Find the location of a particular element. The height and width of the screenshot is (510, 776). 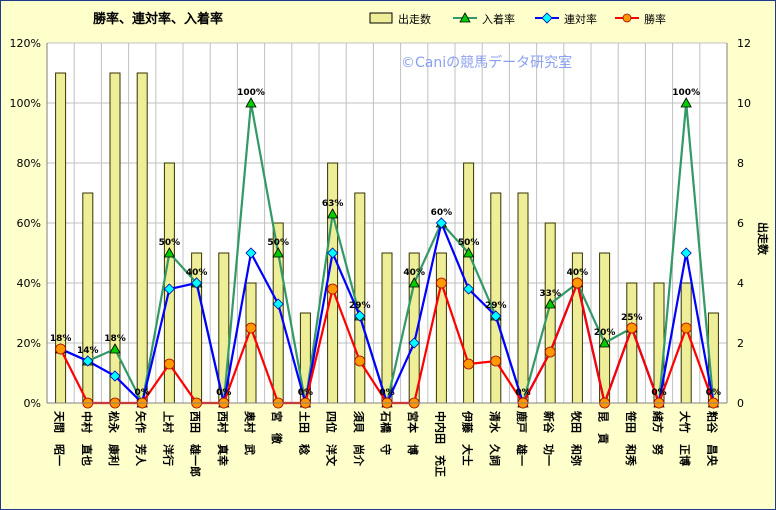

y-tick-label: 120% is located at coordinates (25, 43).